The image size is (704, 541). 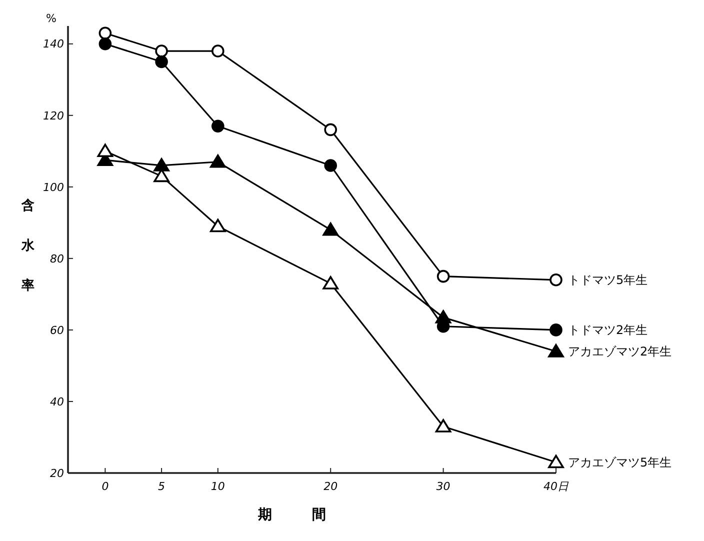 What do you see at coordinates (443, 486) in the screenshot?
I see `x-tick-label: 30` at bounding box center [443, 486].